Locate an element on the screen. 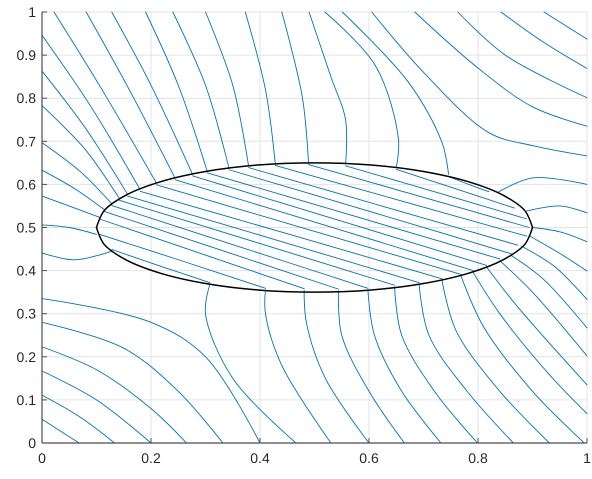 The height and width of the screenshot is (479, 592). y-tick-label: 0.2 is located at coordinates (26, 356).